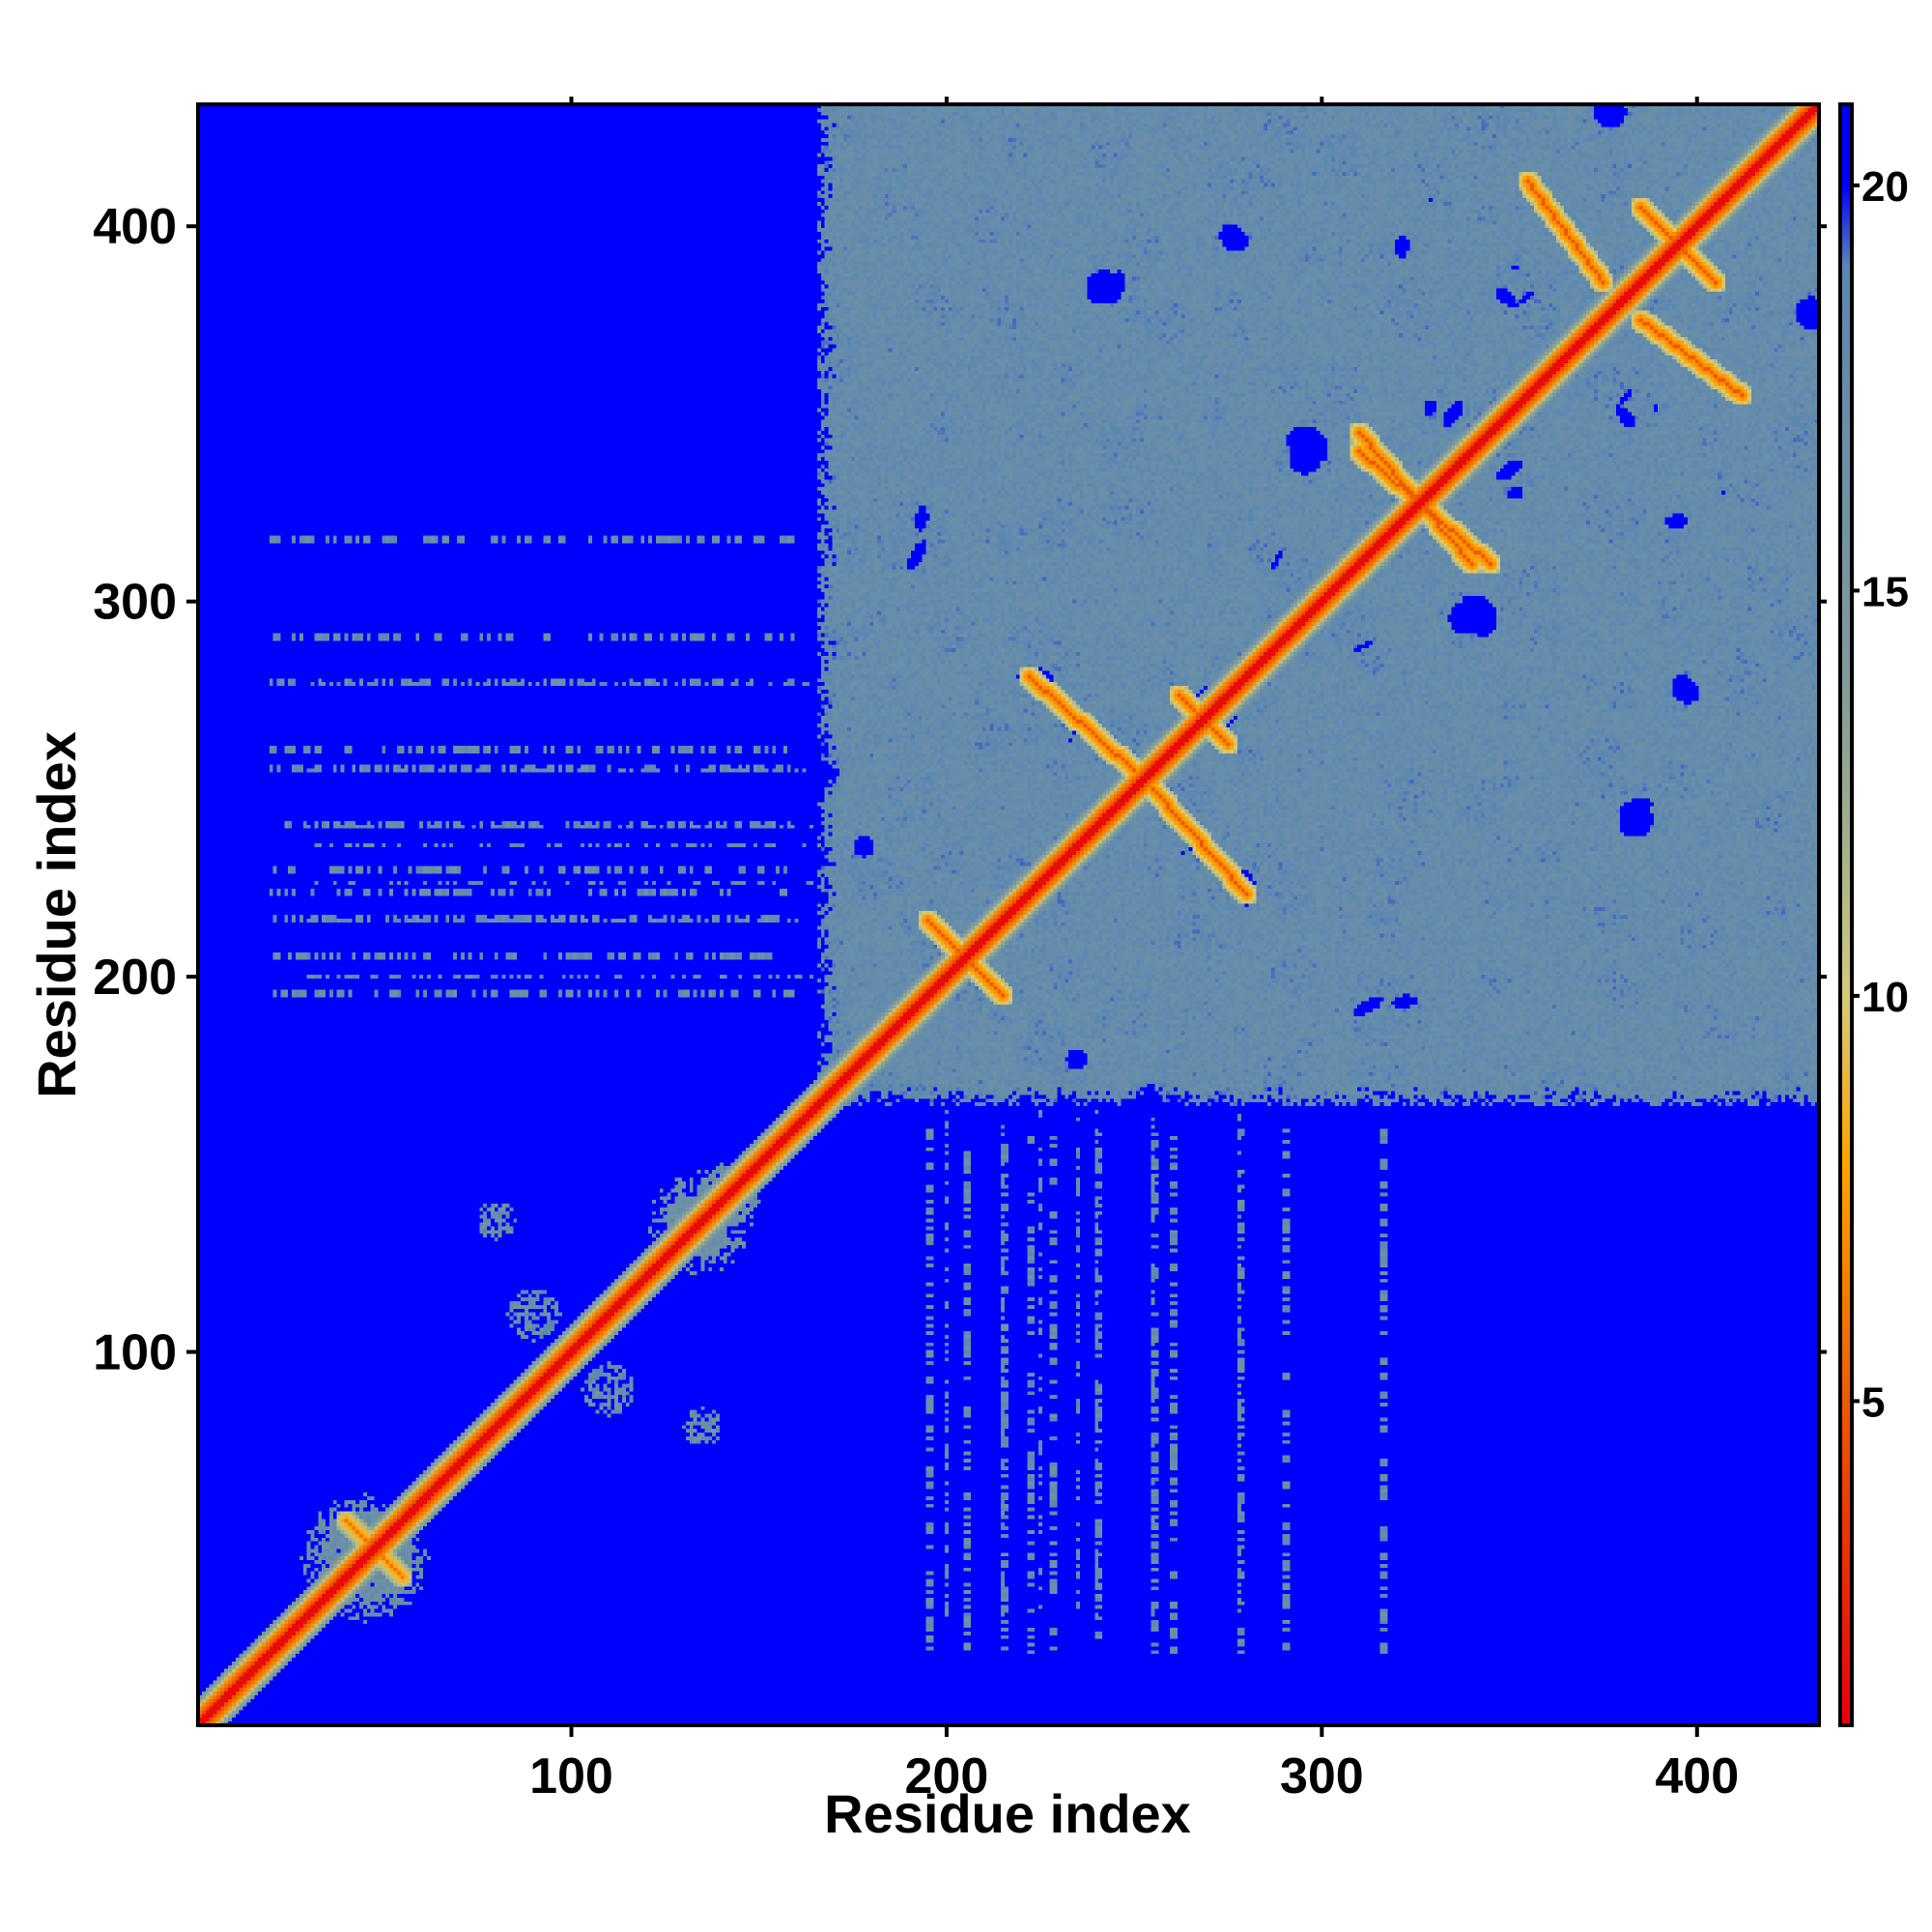 The height and width of the screenshot is (1932, 1932). I want to click on colorbar-fill, so click(1846, 914).